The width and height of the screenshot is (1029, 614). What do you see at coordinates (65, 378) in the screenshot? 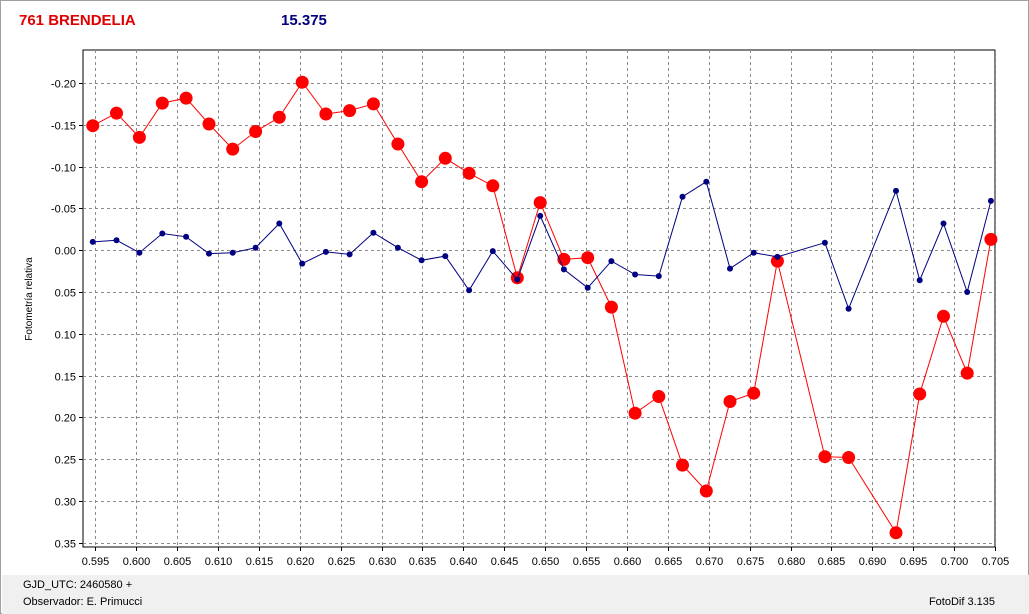
I see `y-tick-label: 0.15` at bounding box center [65, 378].